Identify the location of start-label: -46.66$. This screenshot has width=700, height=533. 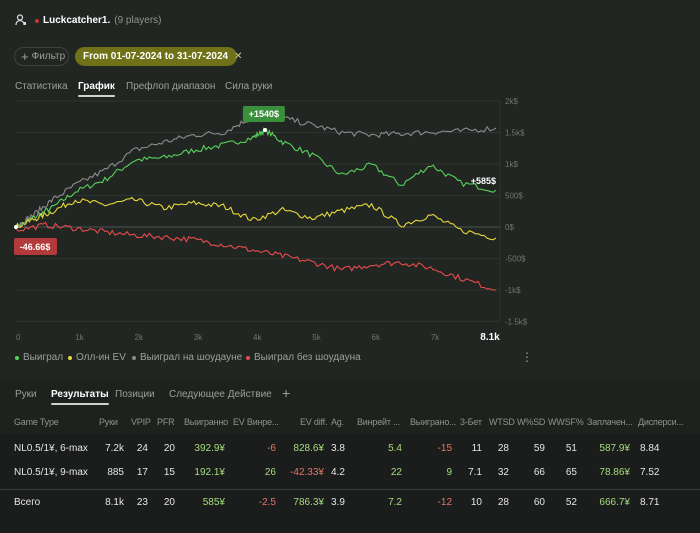
(35, 247).